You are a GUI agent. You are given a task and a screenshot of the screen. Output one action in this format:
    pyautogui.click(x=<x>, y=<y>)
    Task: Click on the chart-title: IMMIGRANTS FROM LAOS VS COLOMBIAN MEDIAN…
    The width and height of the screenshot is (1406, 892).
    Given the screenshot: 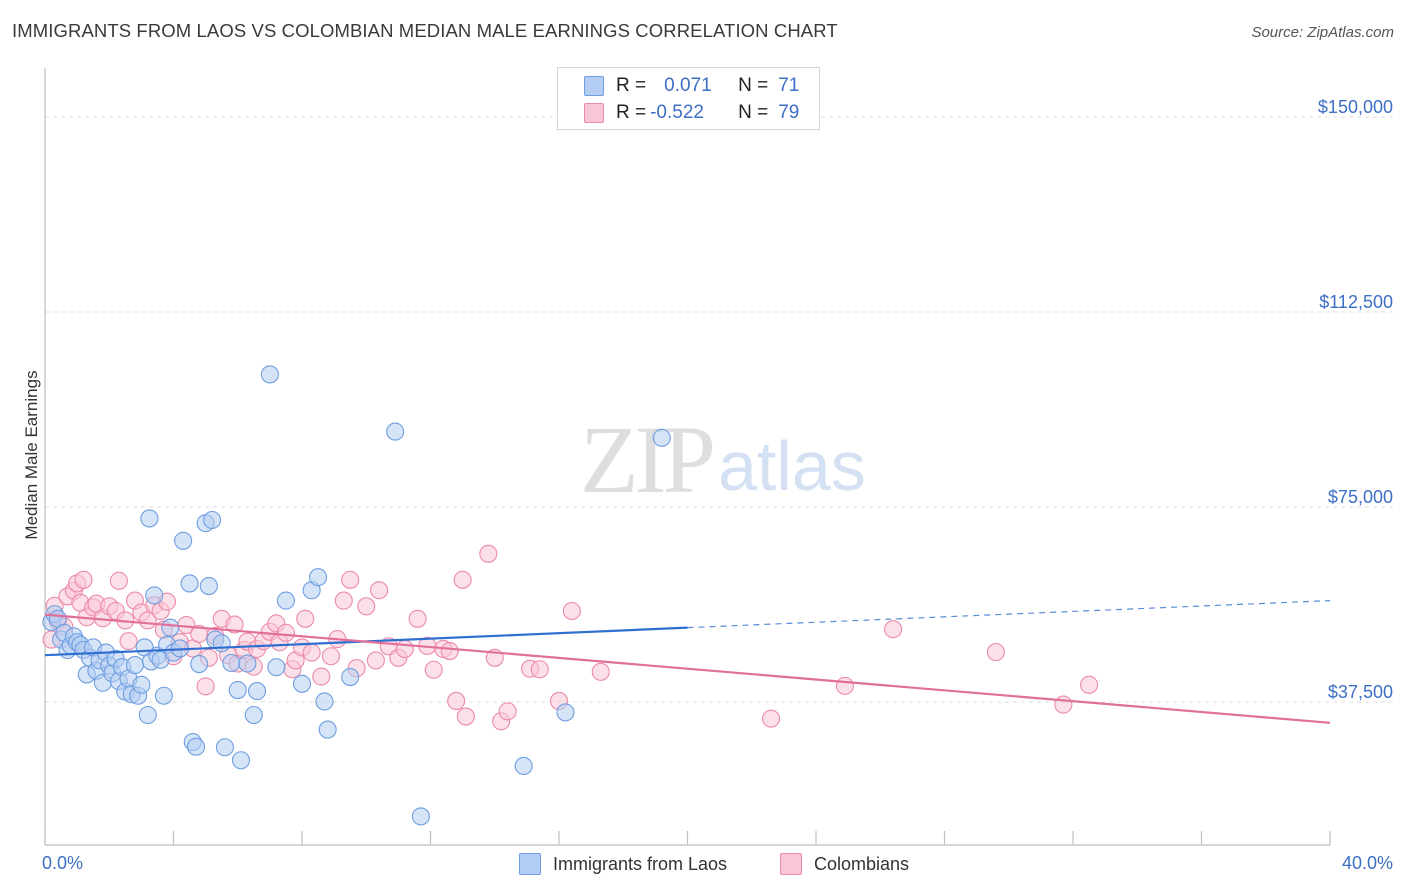 What is the action you would take?
    pyautogui.click(x=425, y=30)
    